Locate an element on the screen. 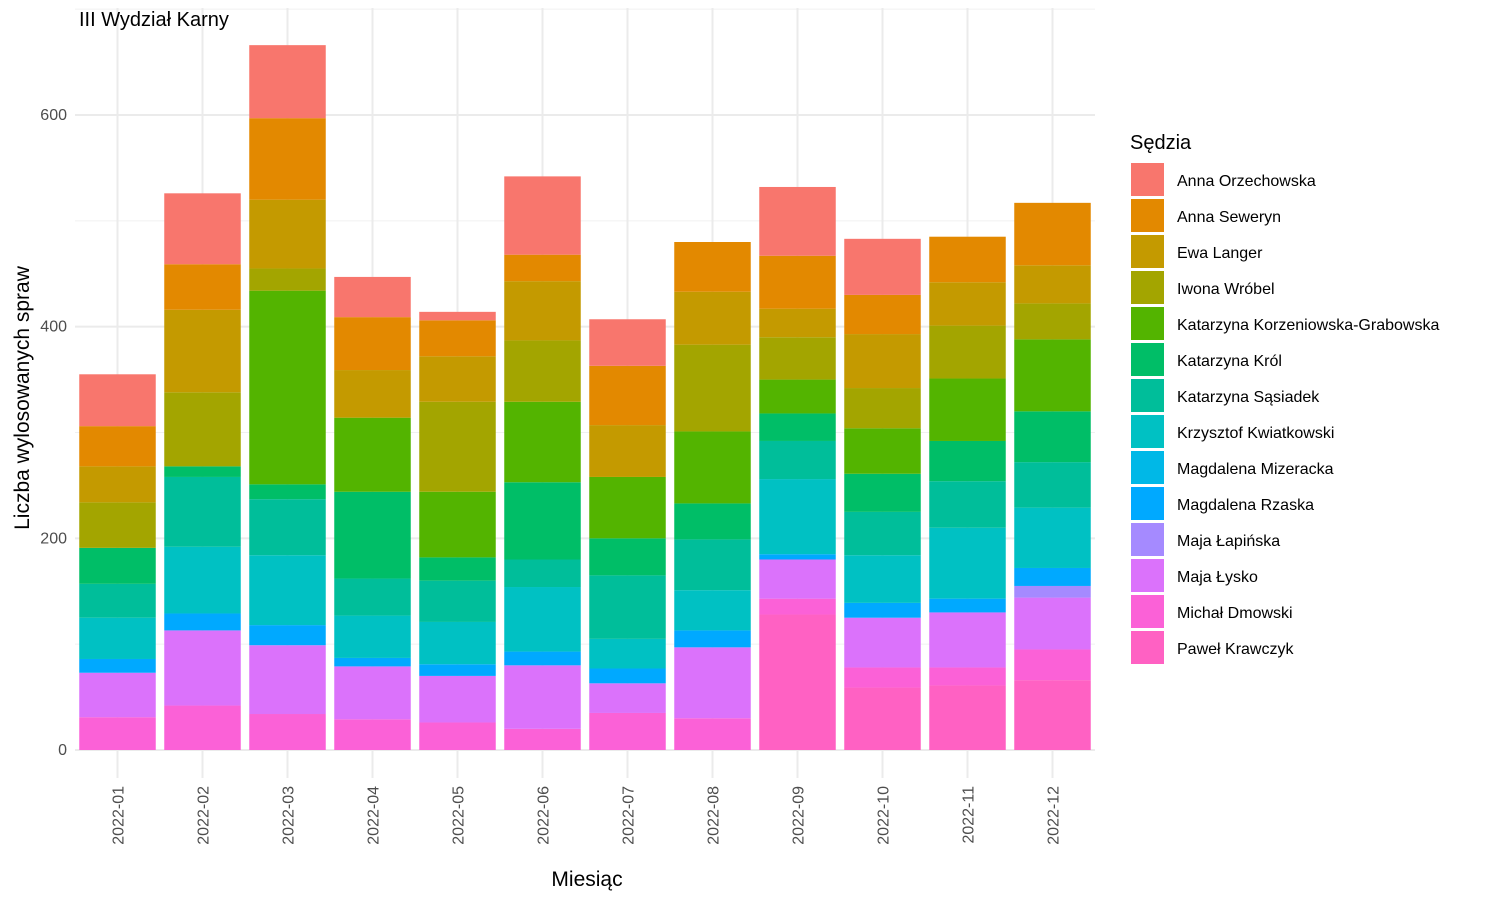 The image size is (1500, 900). x-tick-label: 2022-03 is located at coordinates (289, 815).